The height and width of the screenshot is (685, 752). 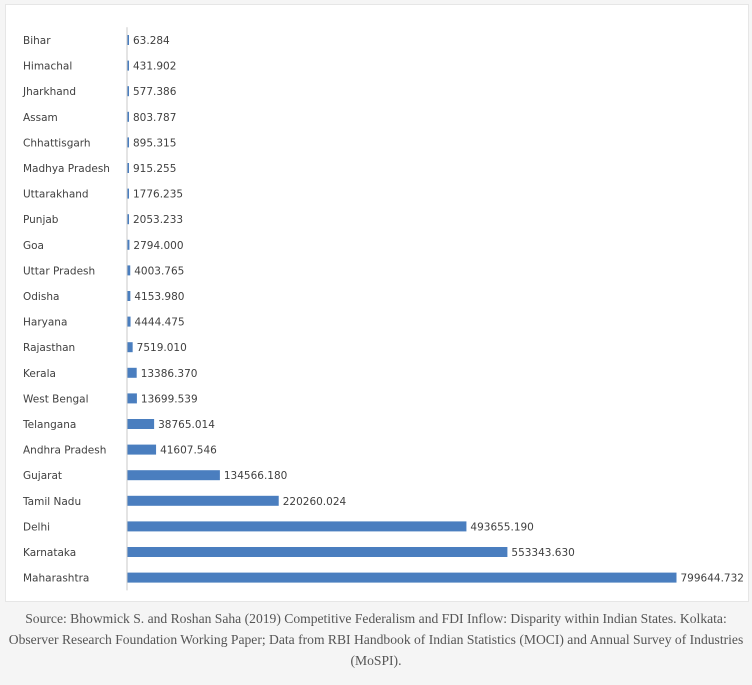 I want to click on value-label-jharkhand: 577.386, so click(x=155, y=92).